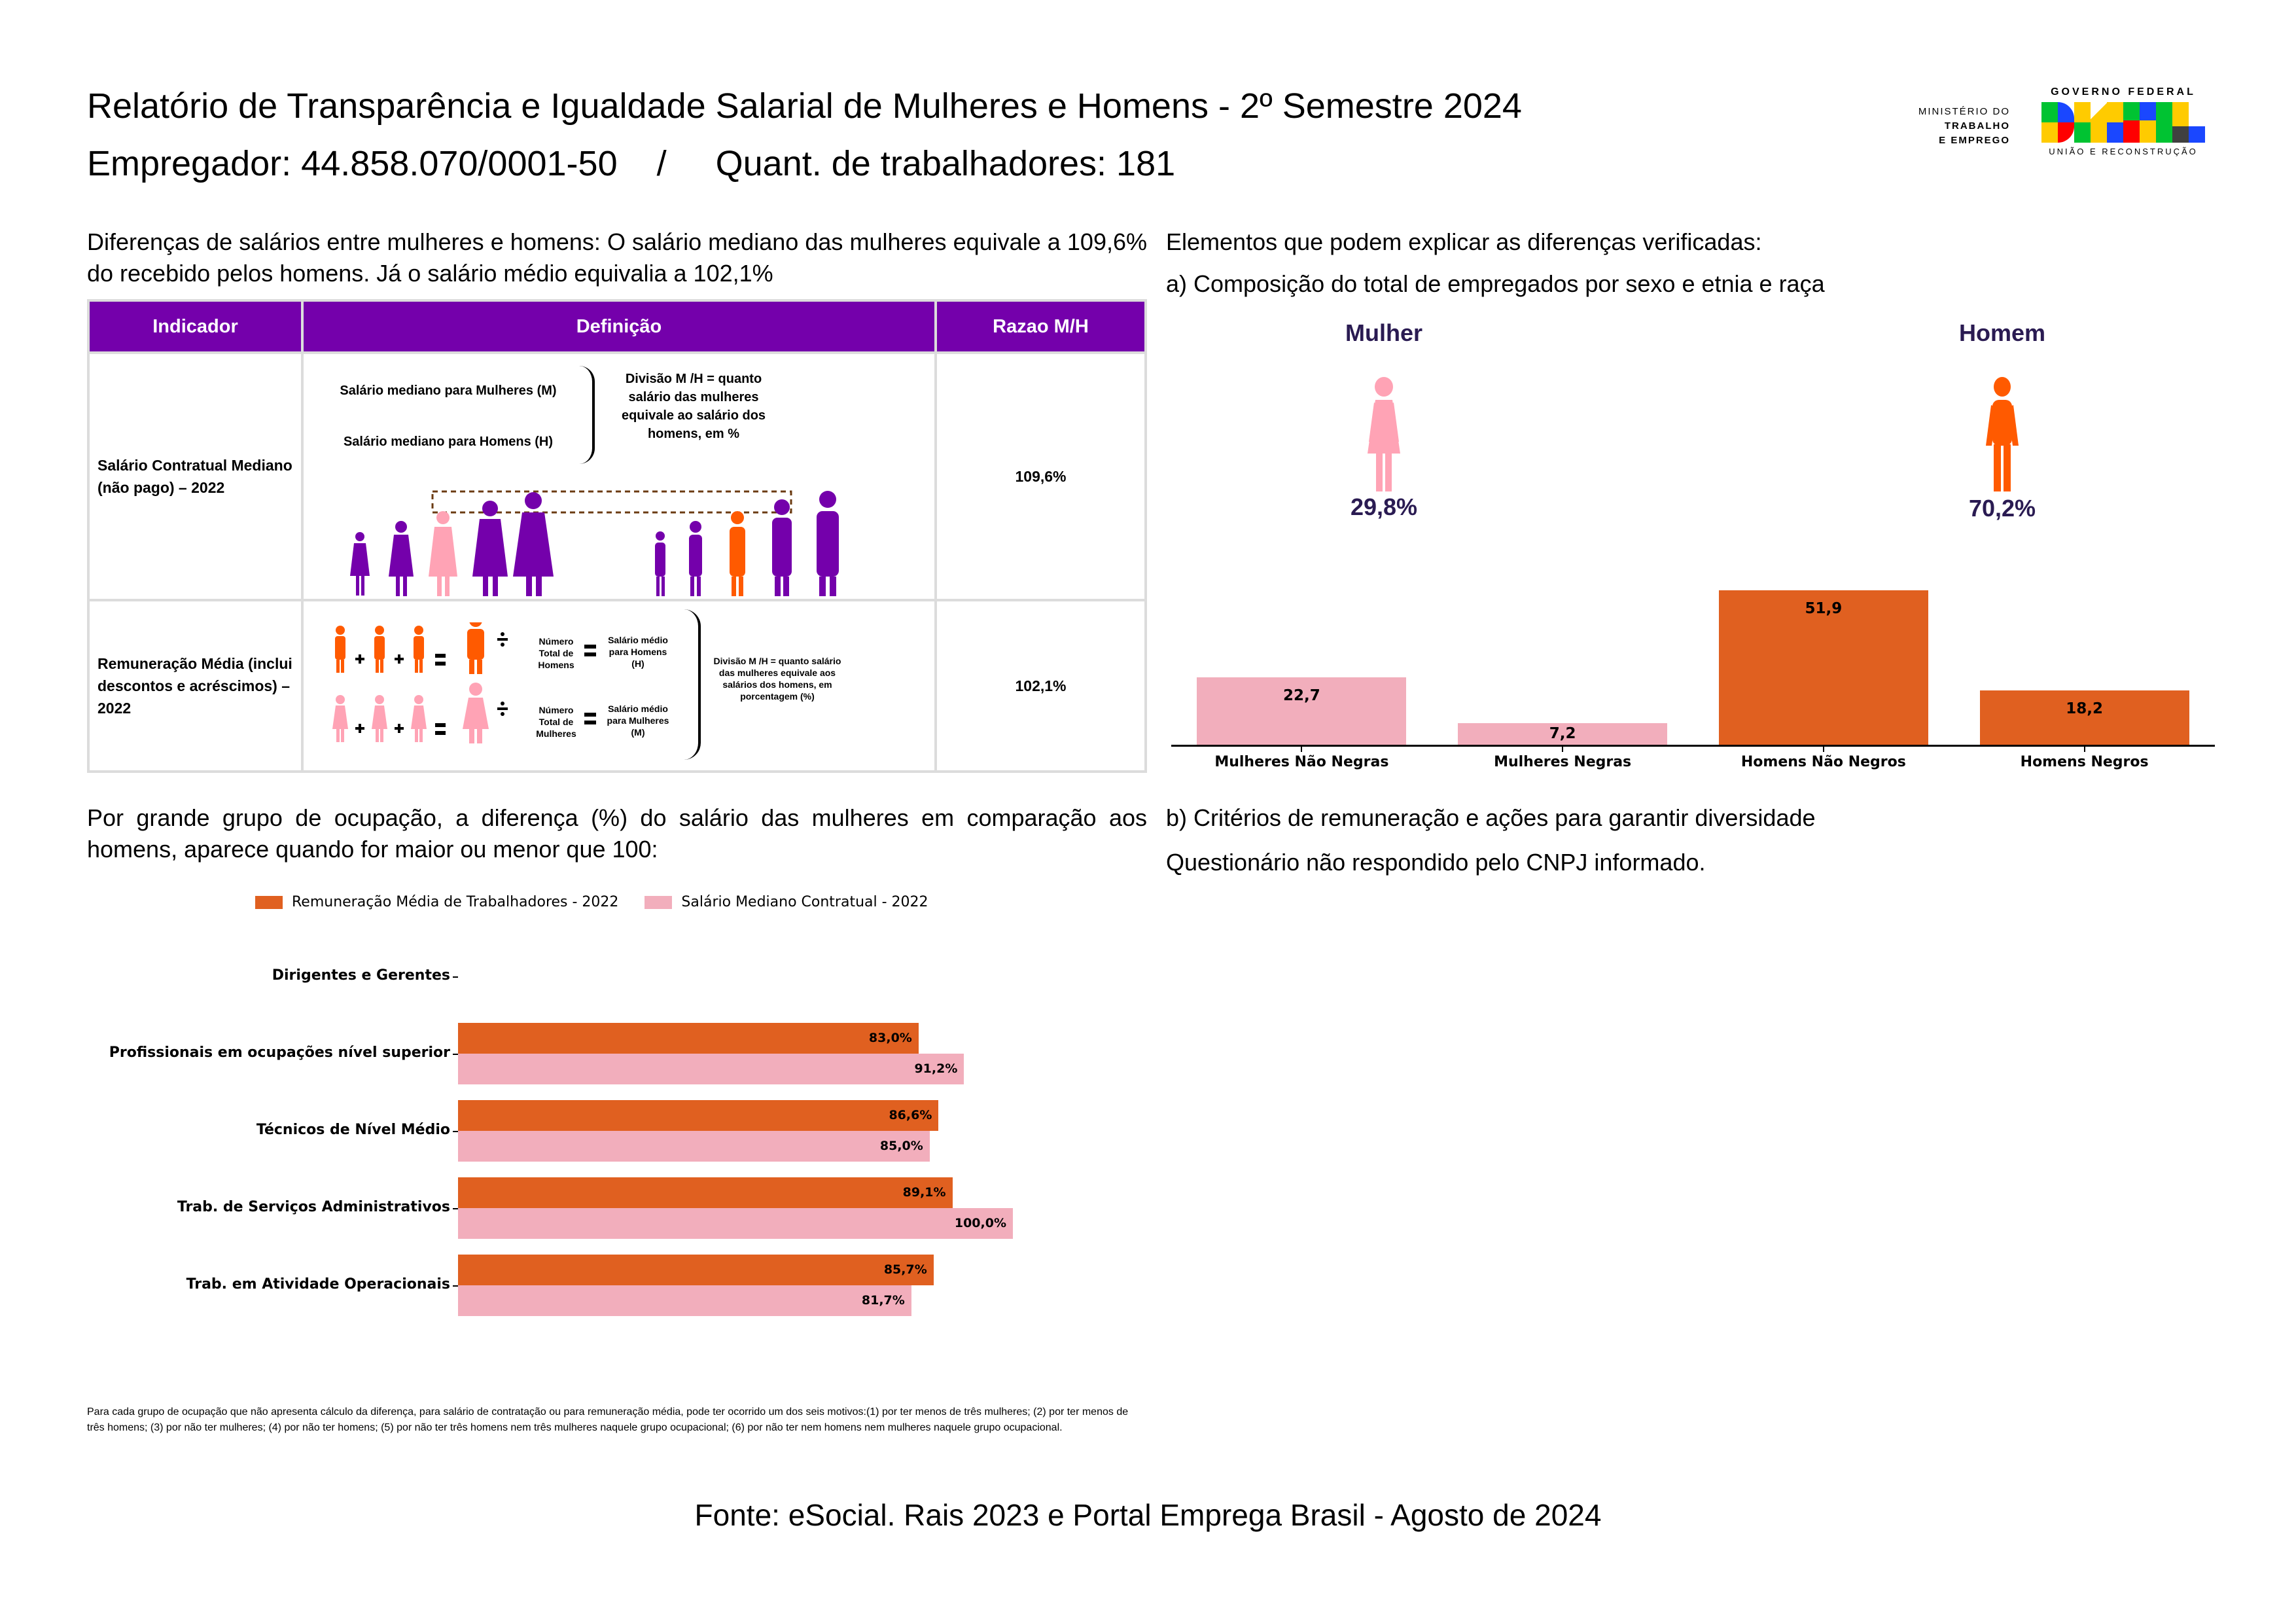  What do you see at coordinates (883, 1300) in the screenshot?
I see `bar-value-label: 81,7%` at bounding box center [883, 1300].